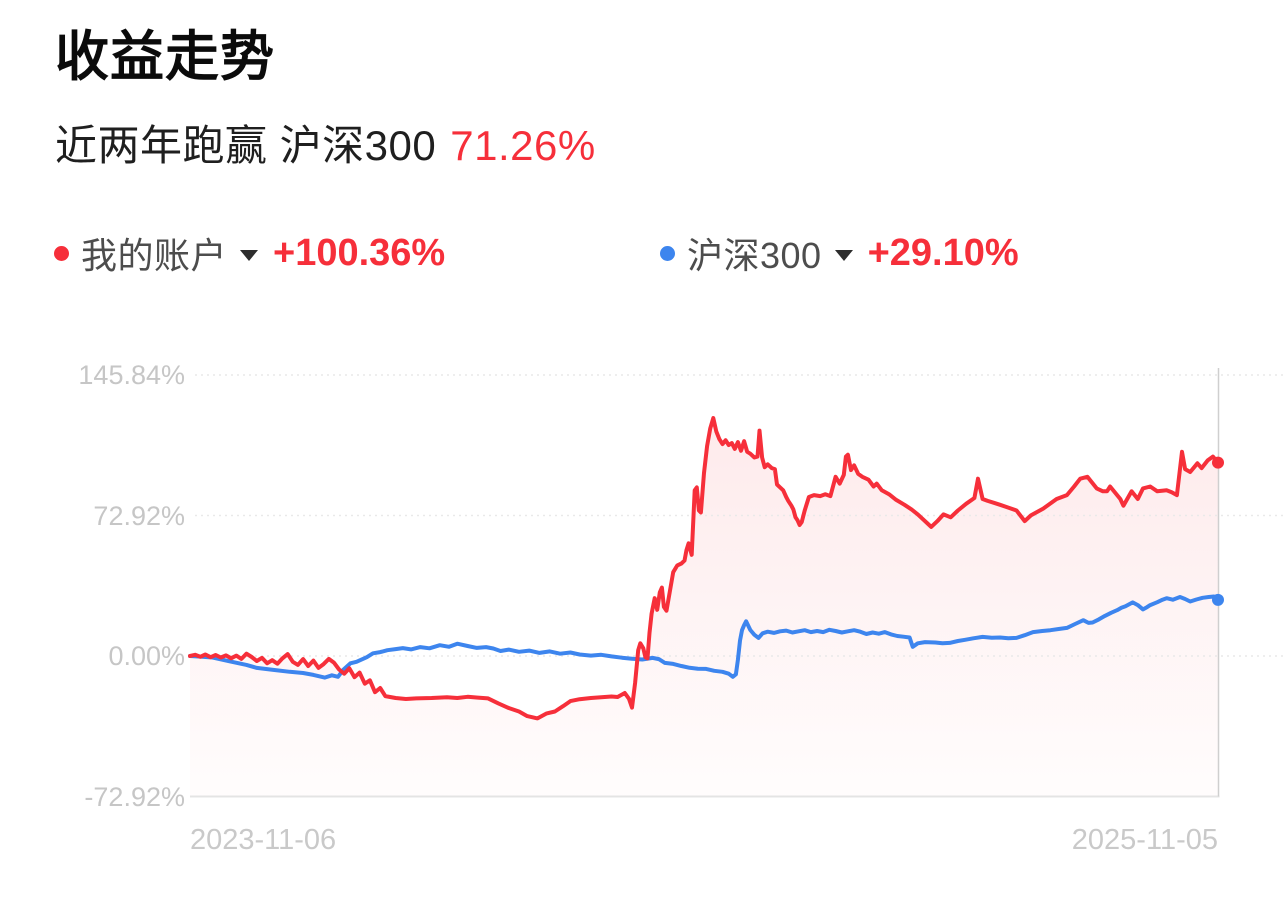 Image resolution: width=1284 pixels, height=920 pixels. What do you see at coordinates (131, 375) in the screenshot?
I see `y-tick-145: 145.84%` at bounding box center [131, 375].